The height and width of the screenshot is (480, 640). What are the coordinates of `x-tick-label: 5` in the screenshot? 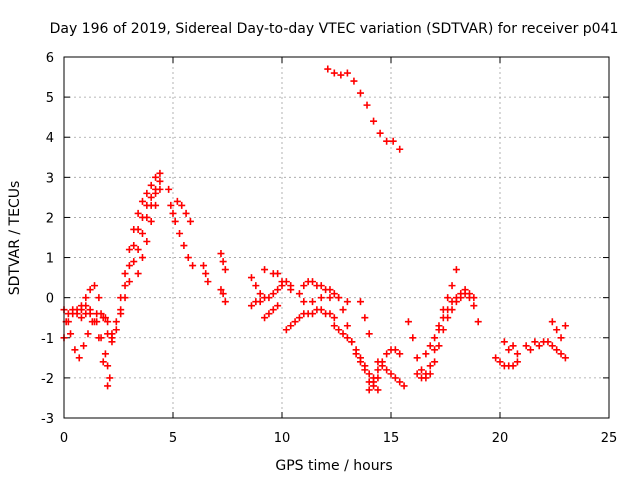 It's located at (173, 438).